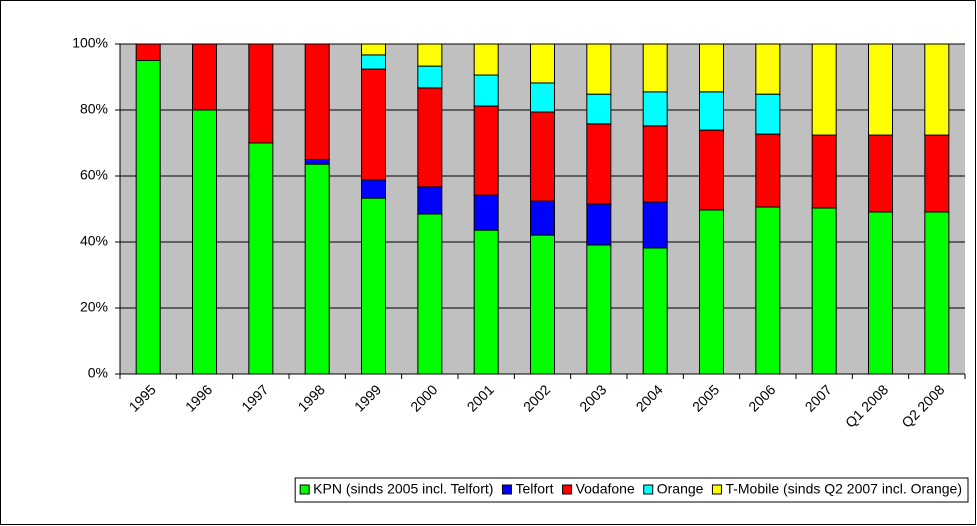 This screenshot has width=977, height=526. Describe the element at coordinates (843, 489) in the screenshot. I see `legend-label: T-Mobile (sinds Q2 2007 incl. Orange)` at that location.